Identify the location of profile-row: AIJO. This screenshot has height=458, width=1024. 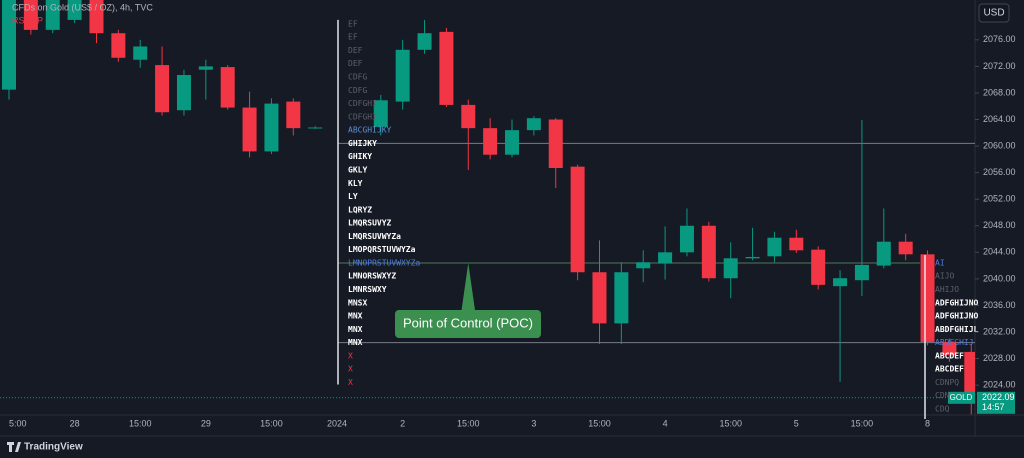
(944, 276).